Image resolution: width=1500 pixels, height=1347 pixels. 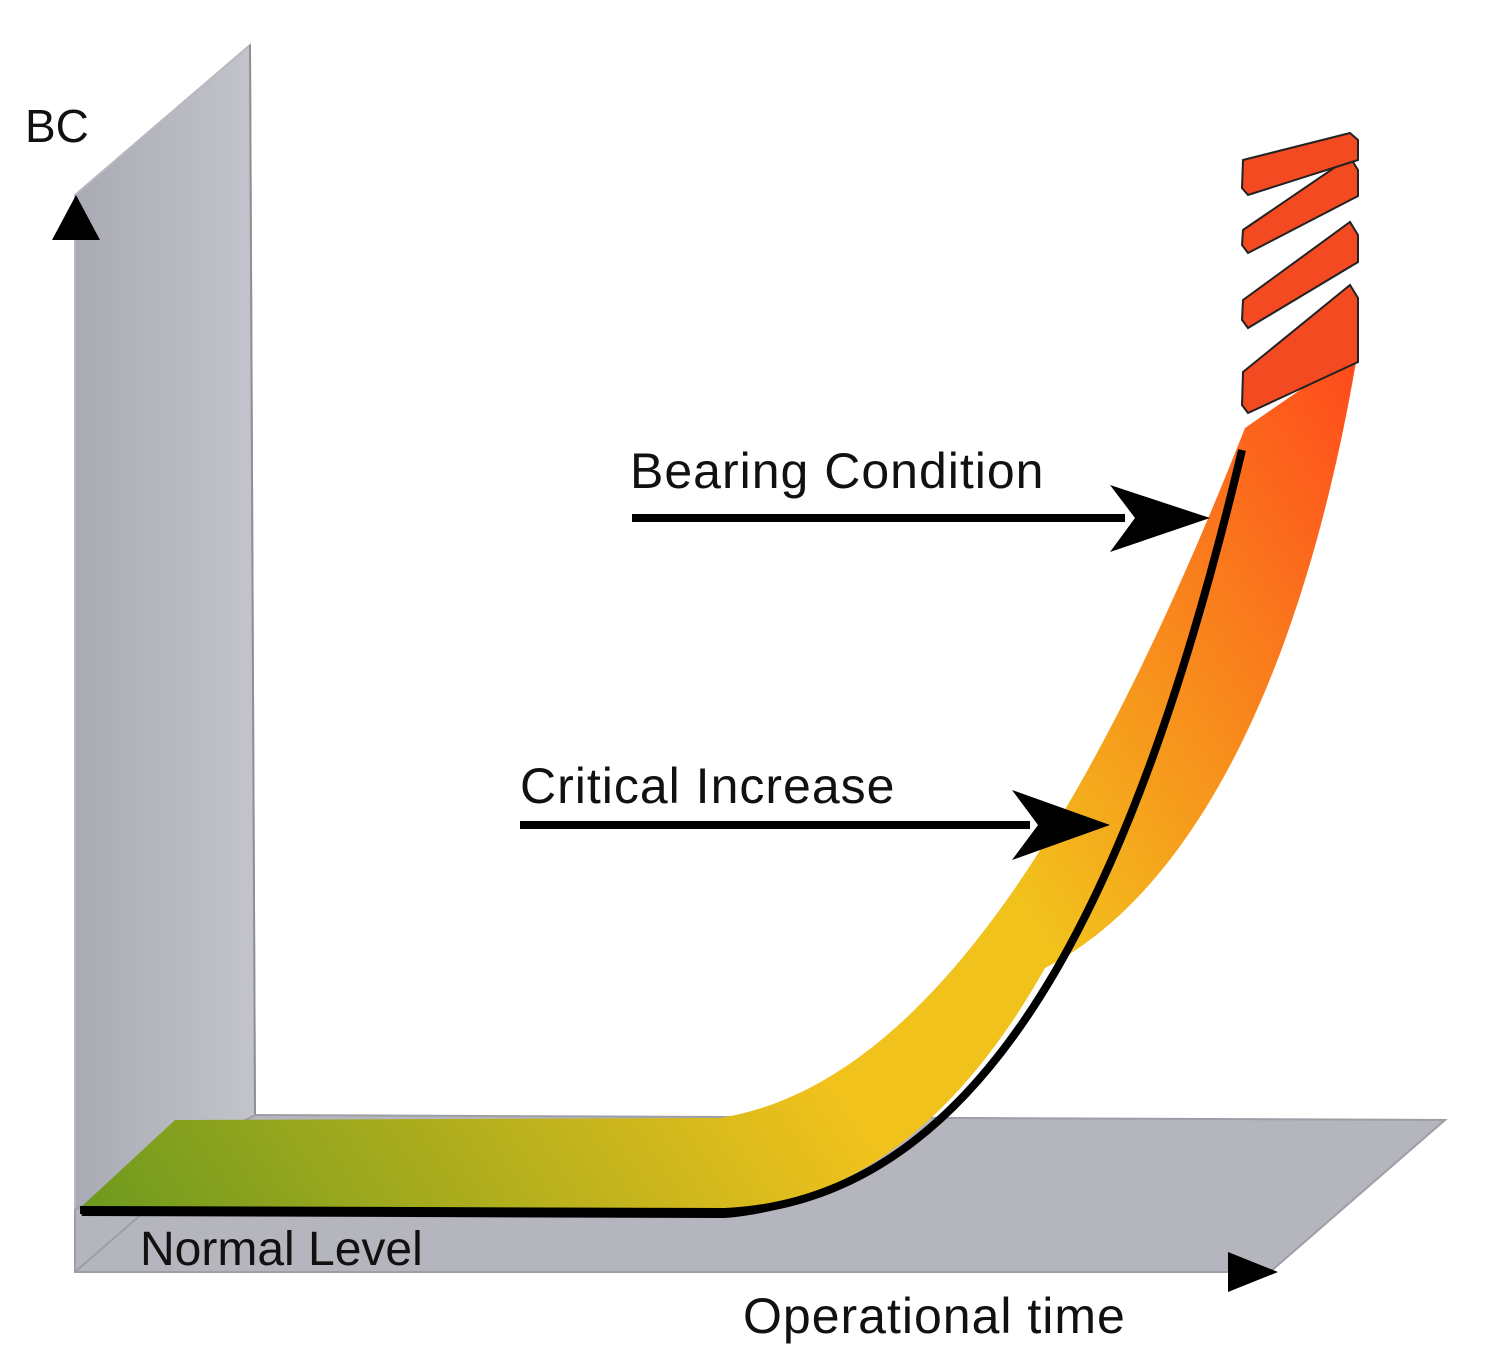 I want to click on bearing-condition-arrow, so click(x=921, y=518).